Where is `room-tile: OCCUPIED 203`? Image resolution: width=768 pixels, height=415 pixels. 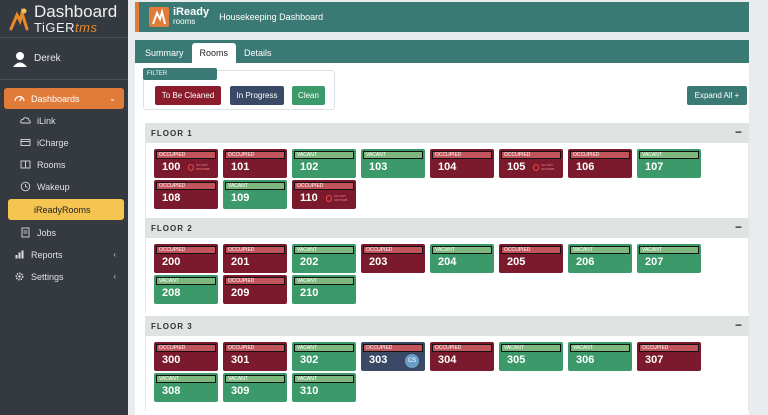 room-tile: OCCUPIED 203 is located at coordinates (393, 258).